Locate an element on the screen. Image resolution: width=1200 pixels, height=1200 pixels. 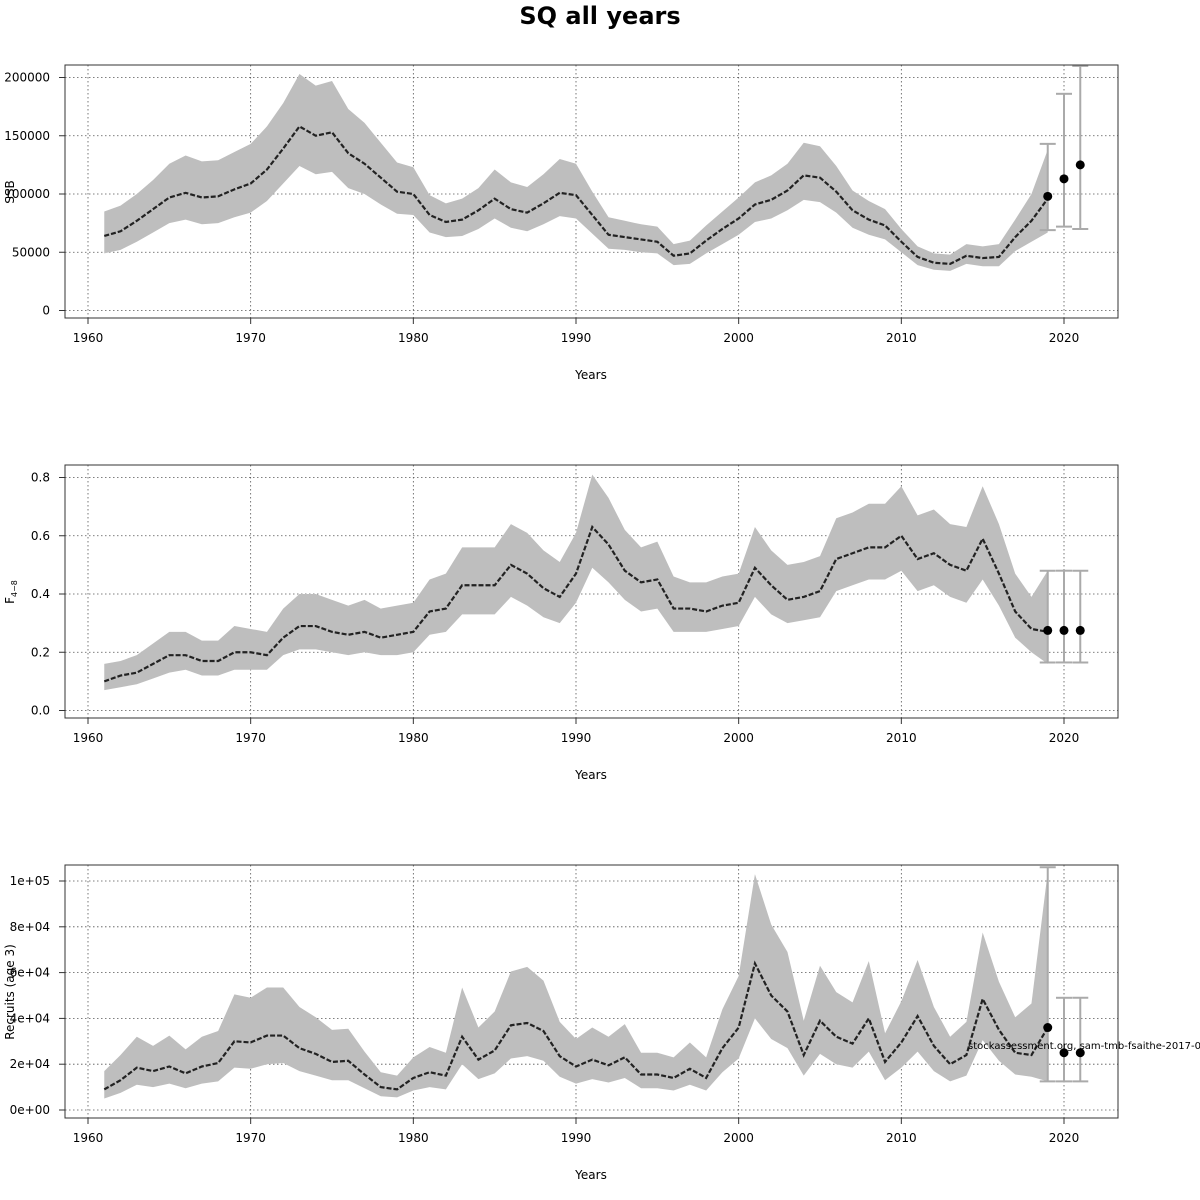
y-tick-label: 0.6 is located at coordinates (40, 536).